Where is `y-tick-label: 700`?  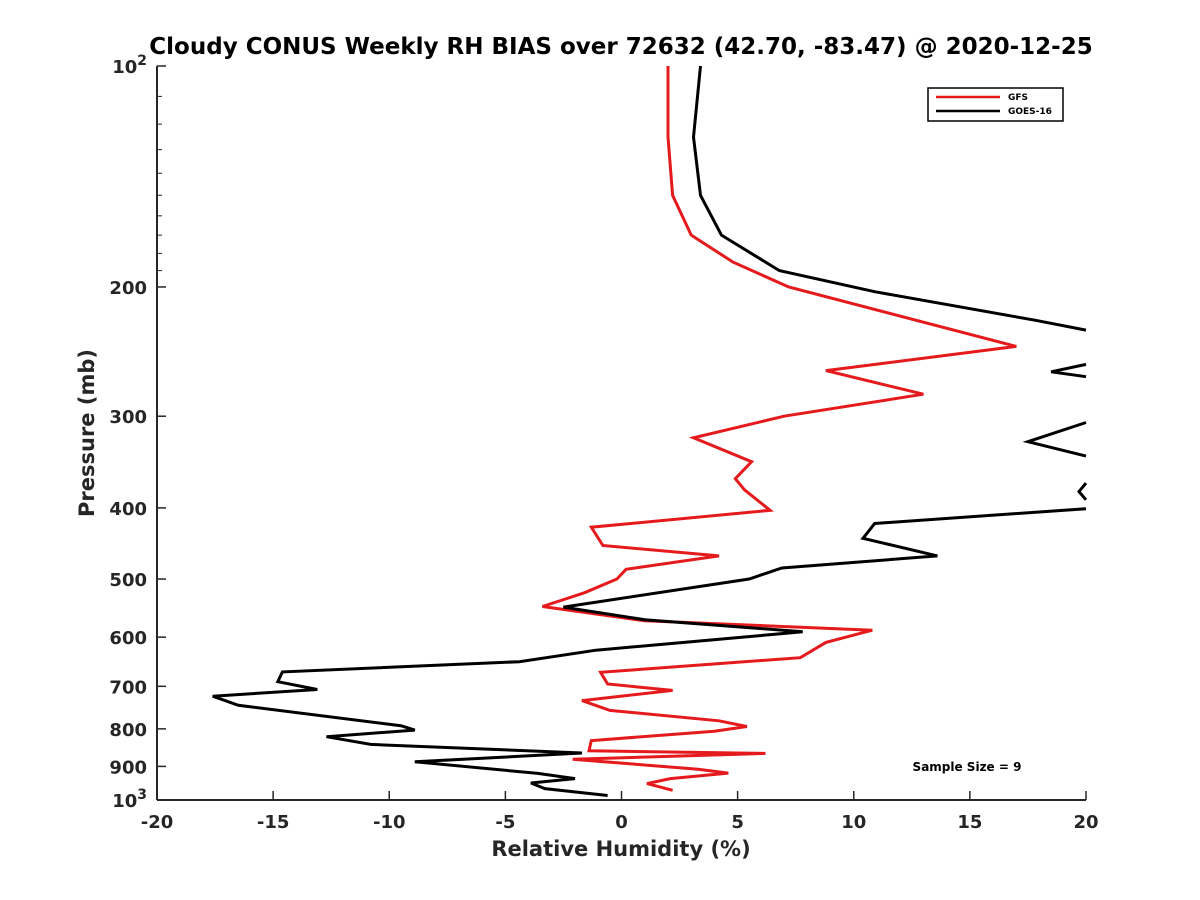 y-tick-label: 700 is located at coordinates (128, 687).